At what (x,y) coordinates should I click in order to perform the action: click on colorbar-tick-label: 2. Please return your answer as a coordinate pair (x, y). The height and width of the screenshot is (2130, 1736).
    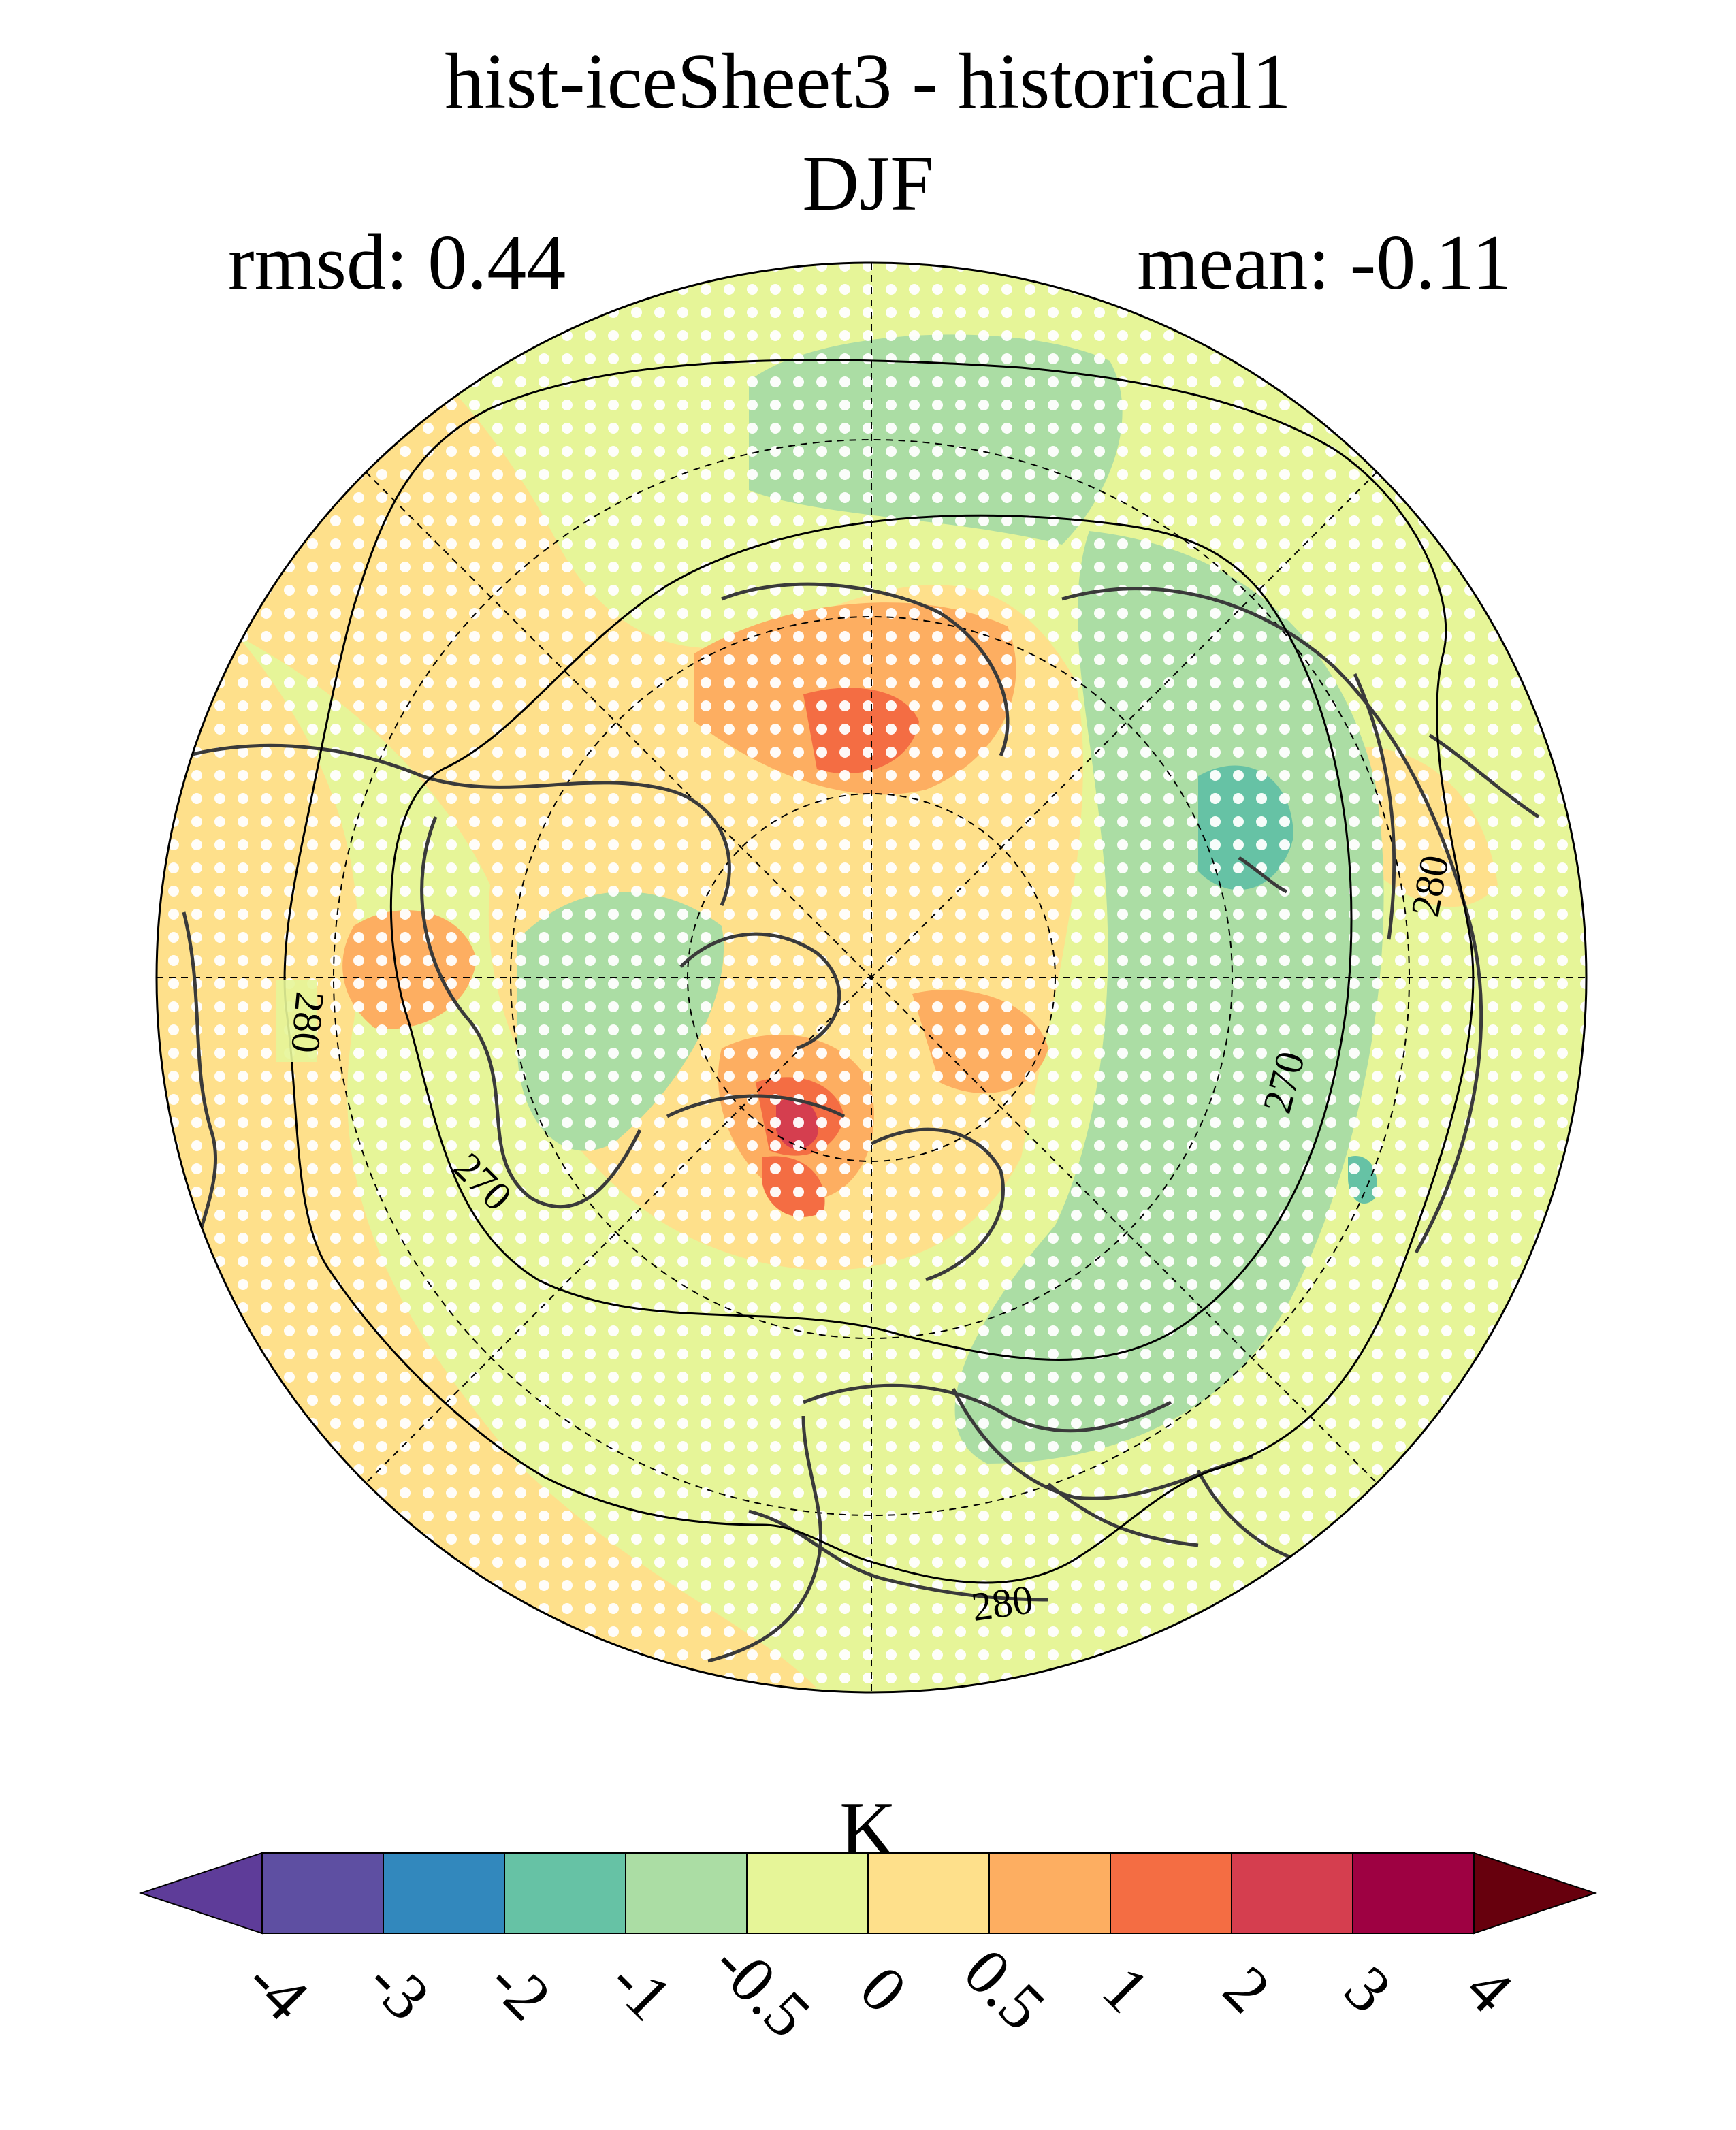
    Looking at the image, I should click on (1247, 1989).